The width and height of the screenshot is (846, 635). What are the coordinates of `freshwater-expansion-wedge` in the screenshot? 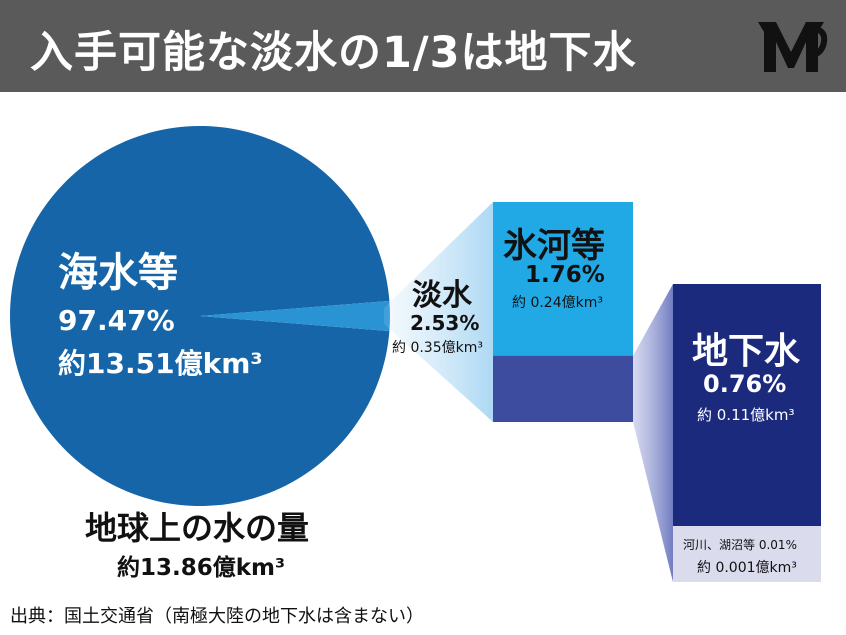 It's located at (438, 312).